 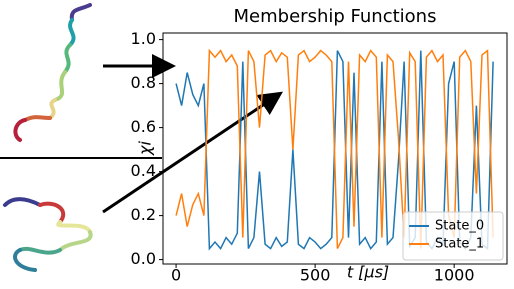 I want to click on protein-top, so click(x=52, y=72).